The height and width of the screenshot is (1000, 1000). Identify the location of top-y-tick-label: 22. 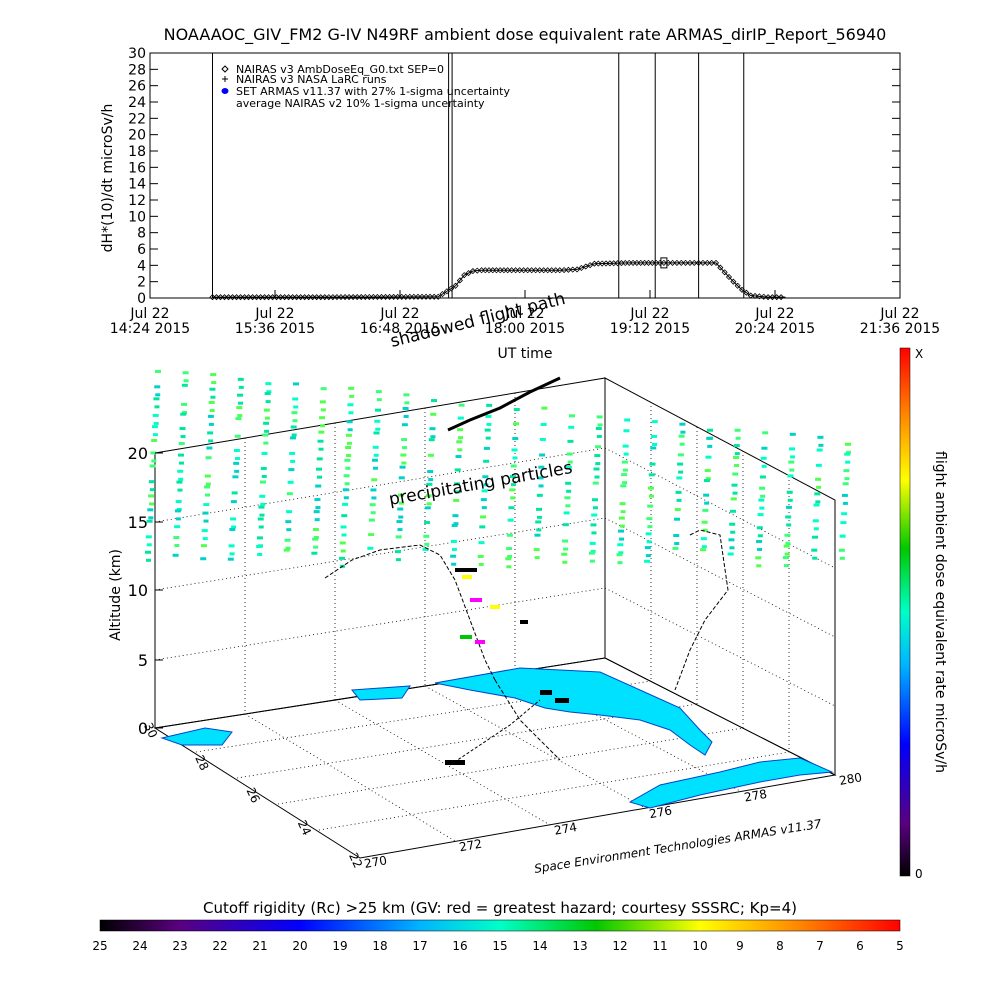
(137, 119).